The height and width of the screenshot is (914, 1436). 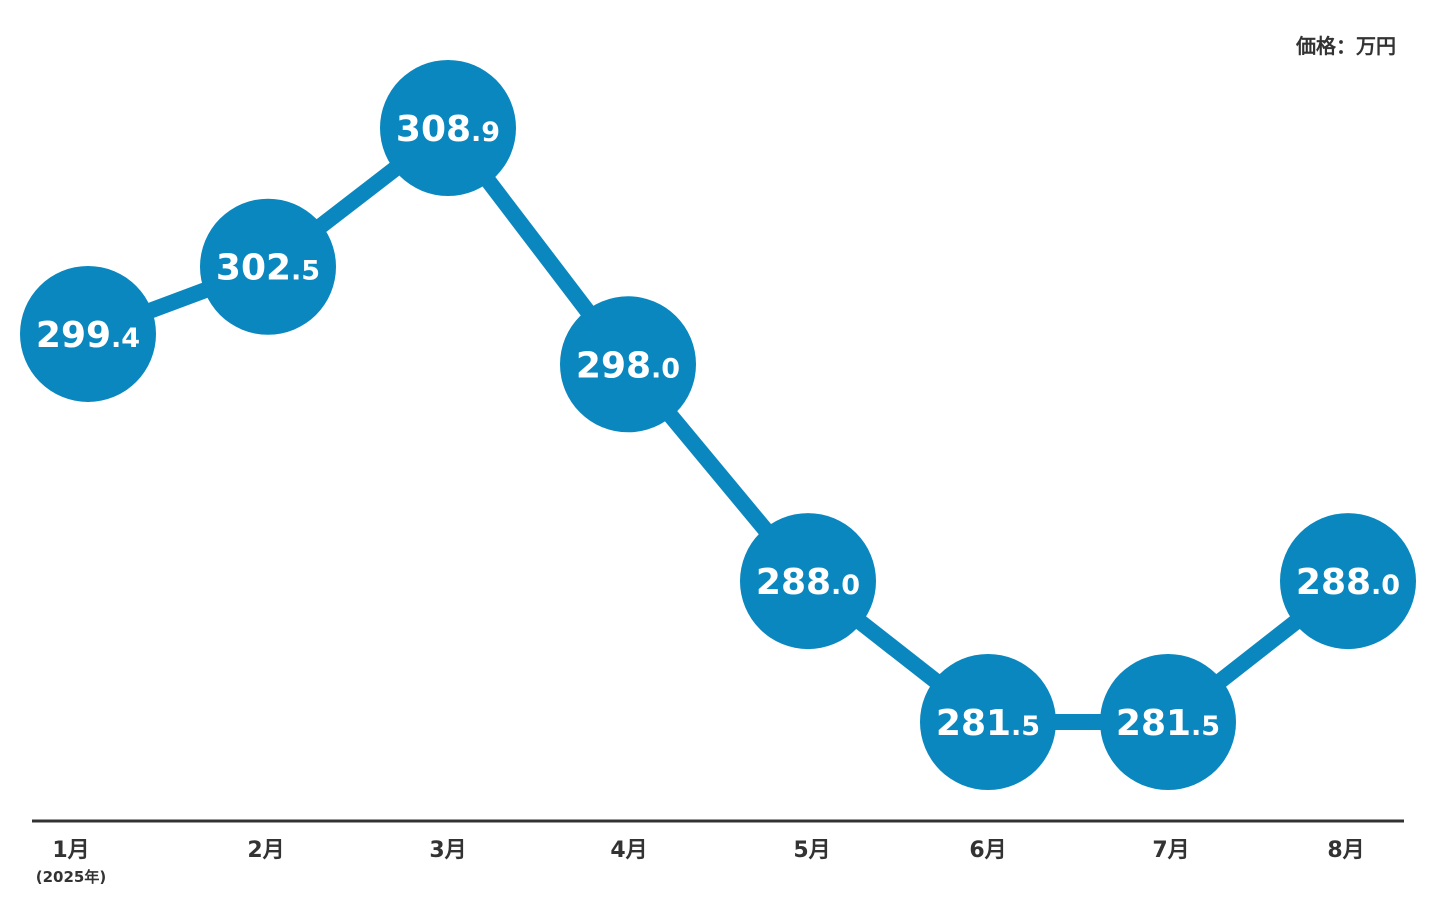 What do you see at coordinates (70, 850) in the screenshot?
I see `x-tick-label: 1月` at bounding box center [70, 850].